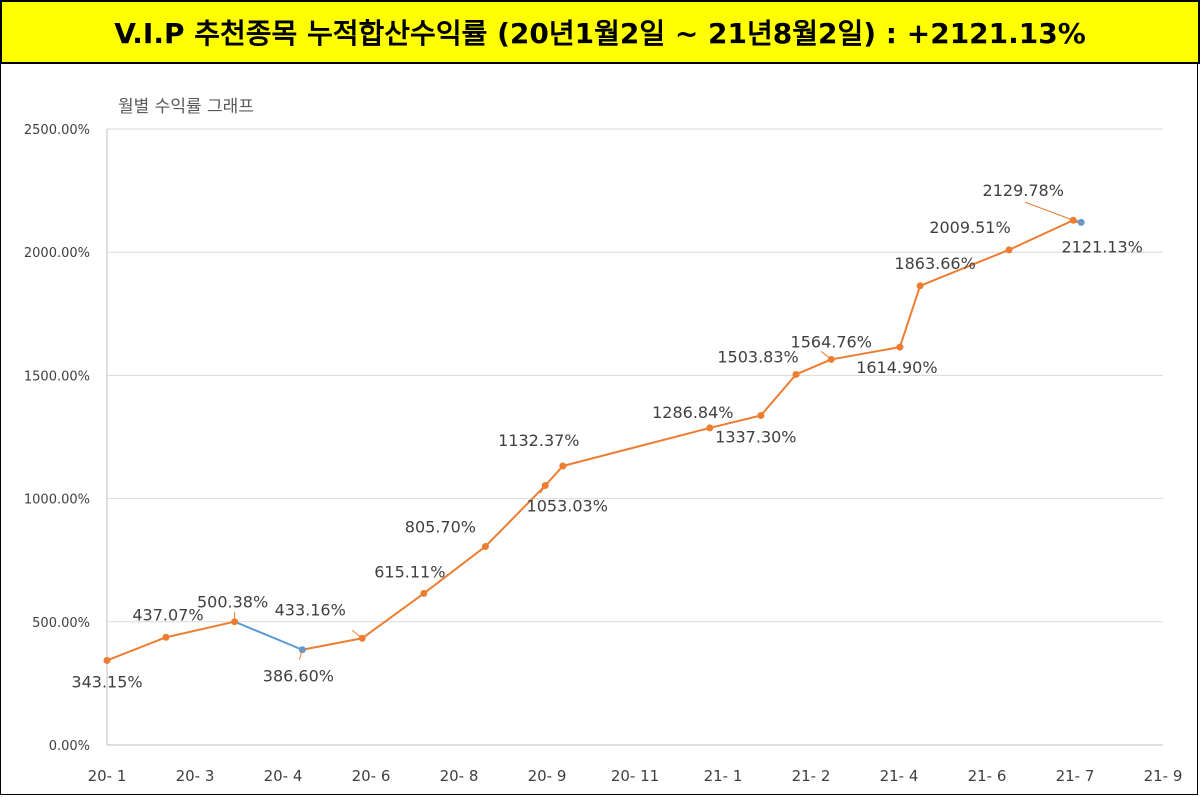 Image resolution: width=1200 pixels, height=797 pixels. What do you see at coordinates (69, 746) in the screenshot?
I see `y-tick-label: 0.00%` at bounding box center [69, 746].